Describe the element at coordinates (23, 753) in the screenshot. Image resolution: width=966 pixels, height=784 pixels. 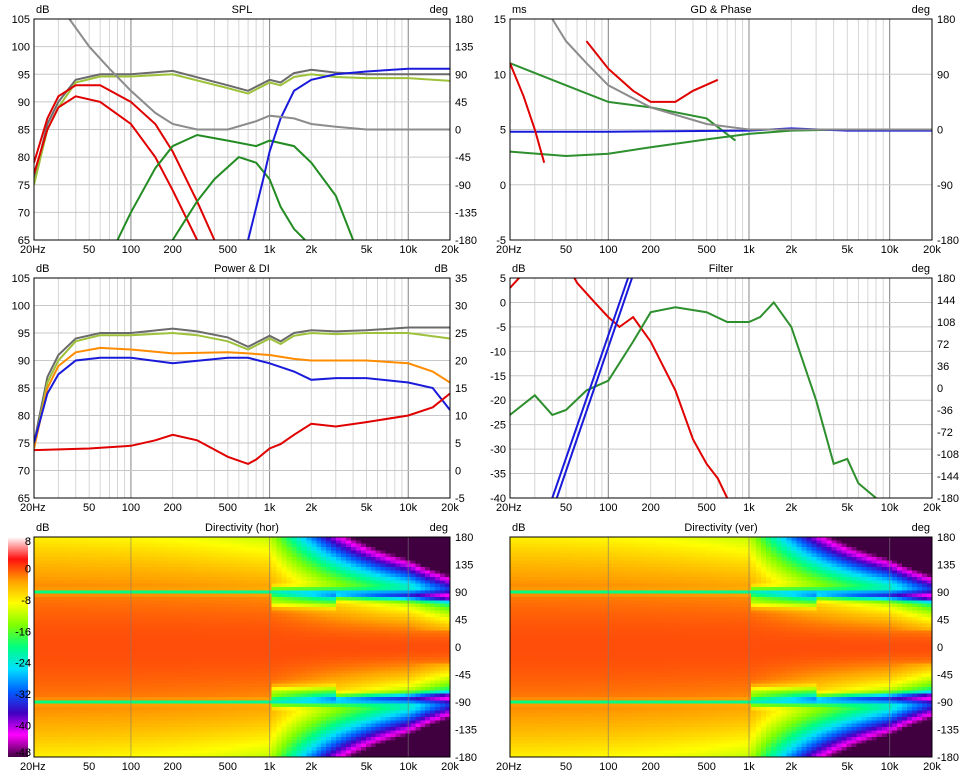
I see `colorbar-tick-label: -48` at that location.